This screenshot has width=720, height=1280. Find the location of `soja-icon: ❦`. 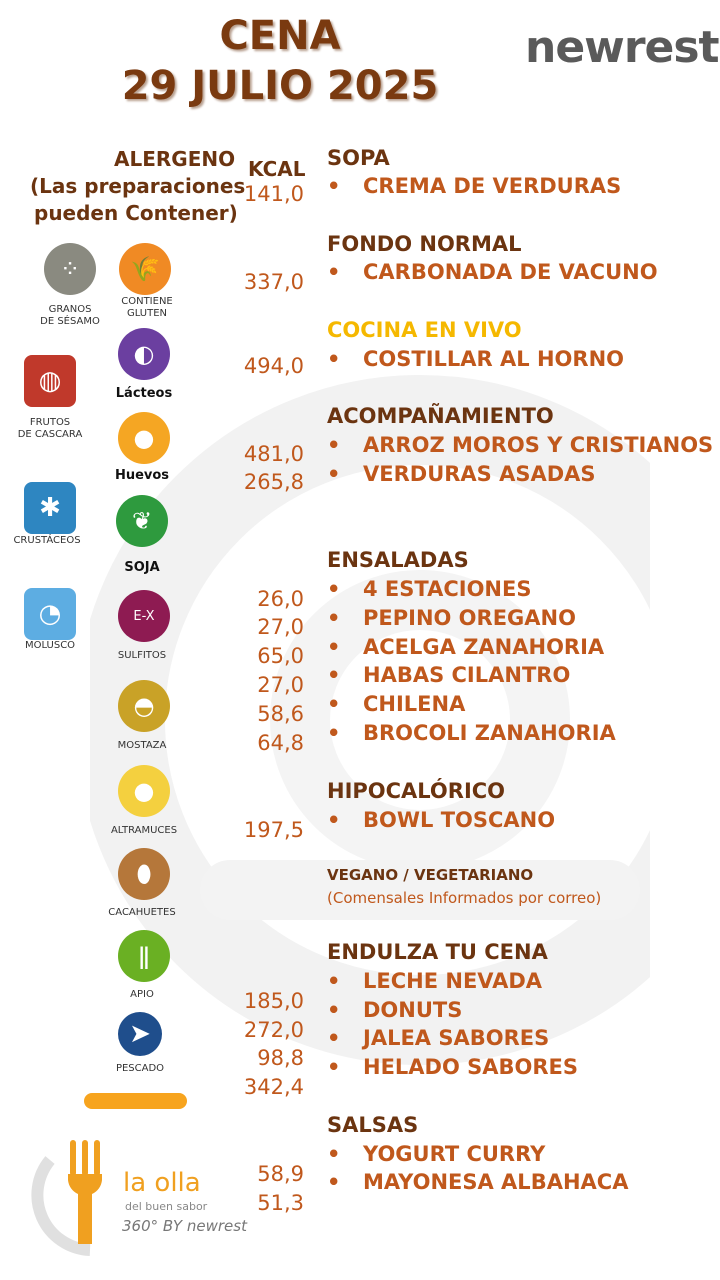

soja-icon: ❦ is located at coordinates (142, 521).